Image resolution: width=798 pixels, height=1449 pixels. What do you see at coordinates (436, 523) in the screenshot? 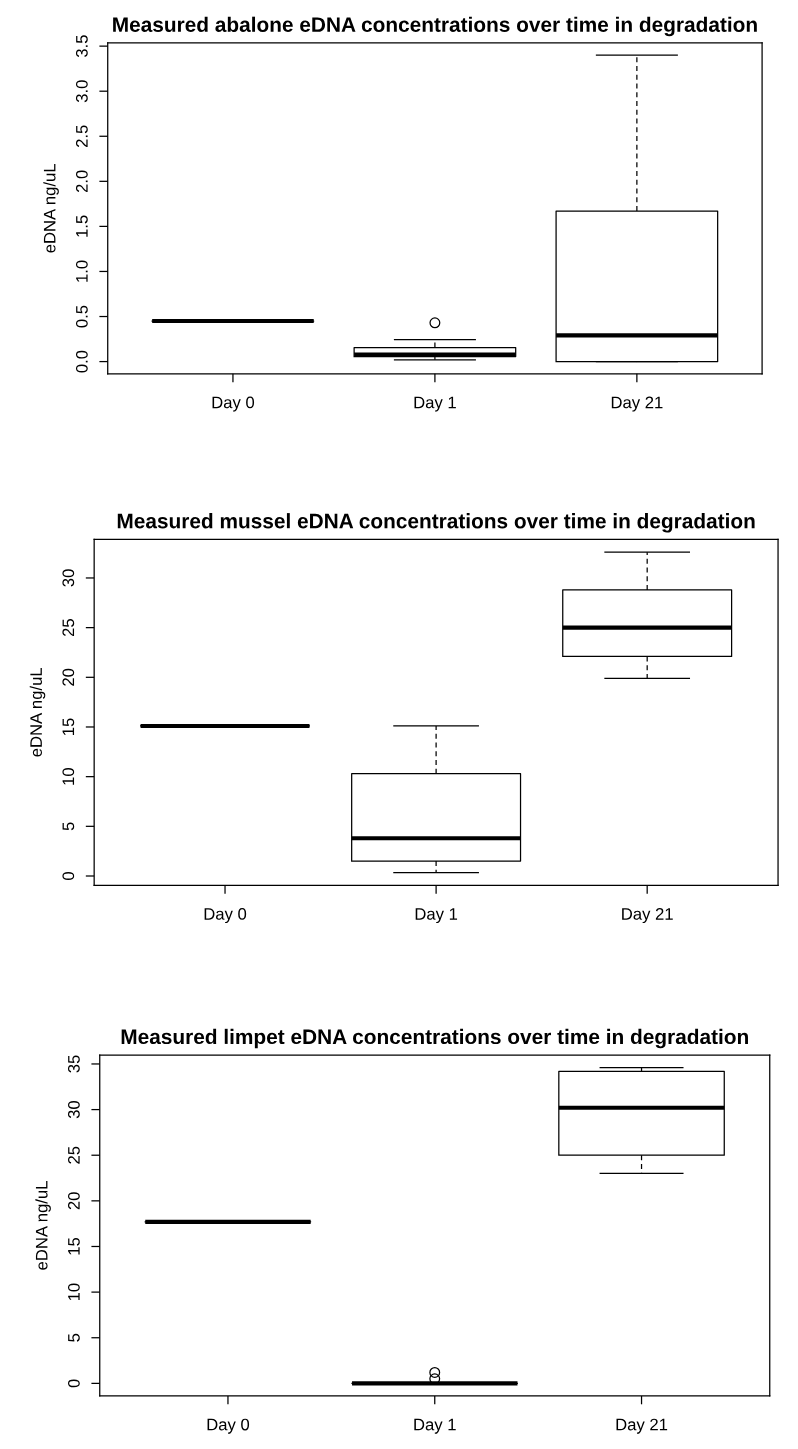
I see `chart-title: Measured mussel eDNA concentrations over time in degradation` at bounding box center [436, 523].